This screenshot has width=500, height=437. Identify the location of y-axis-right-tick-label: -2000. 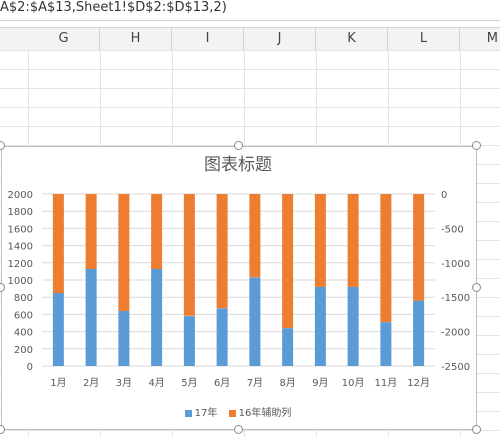
(455, 333).